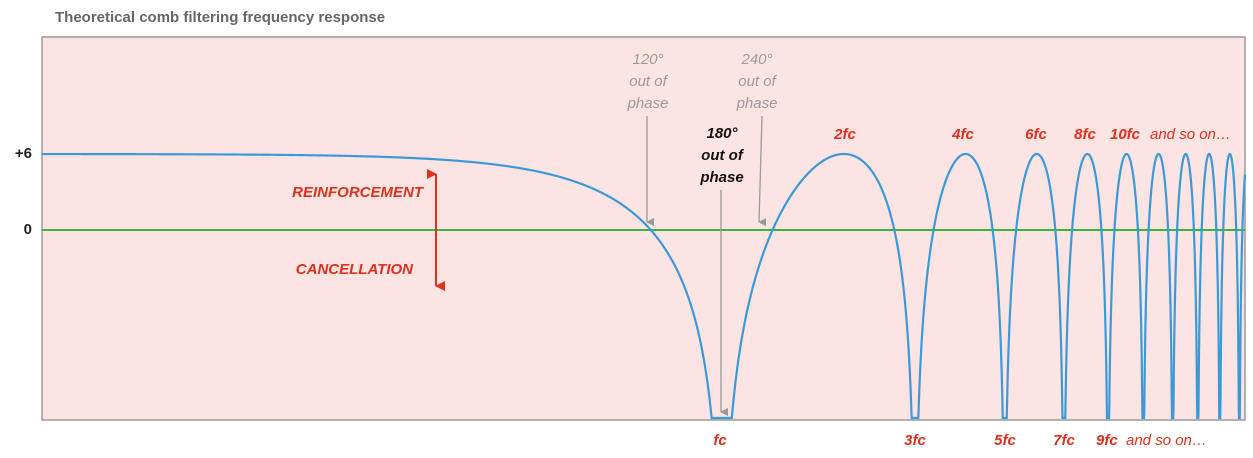 This screenshot has width=1253, height=458. Describe the element at coordinates (1005, 440) in the screenshot. I see `null-label: 5fc` at that location.